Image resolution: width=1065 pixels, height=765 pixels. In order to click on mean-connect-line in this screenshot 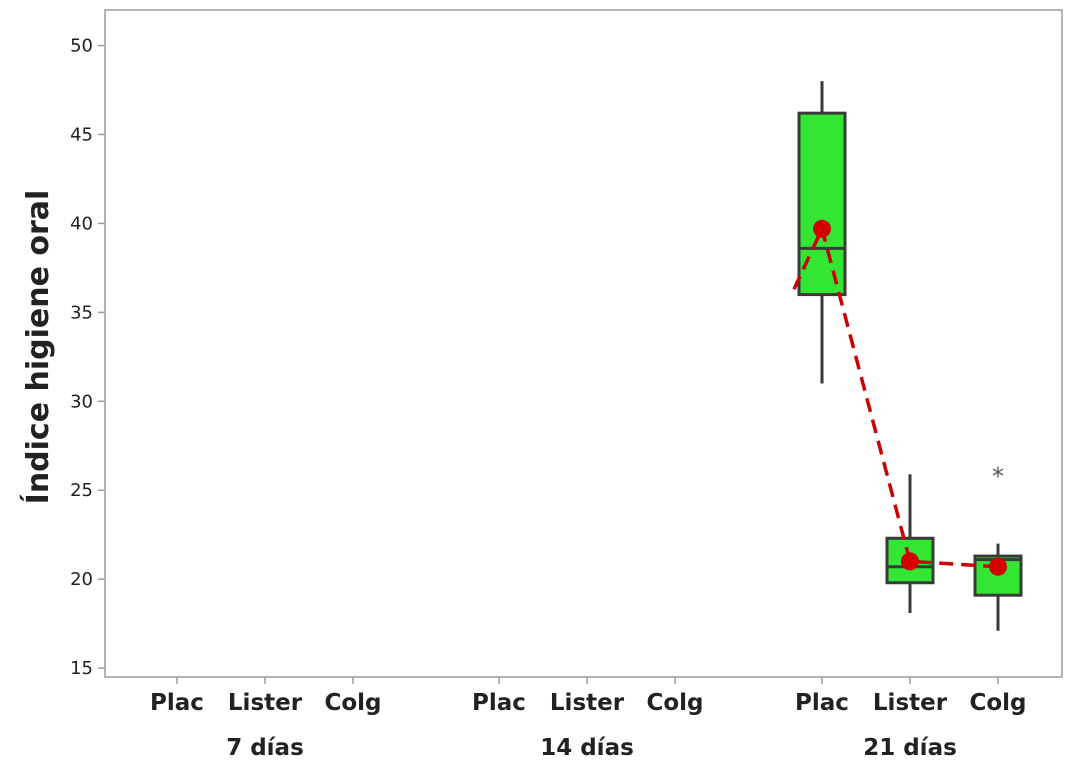, I will do `click(895, 396)`.